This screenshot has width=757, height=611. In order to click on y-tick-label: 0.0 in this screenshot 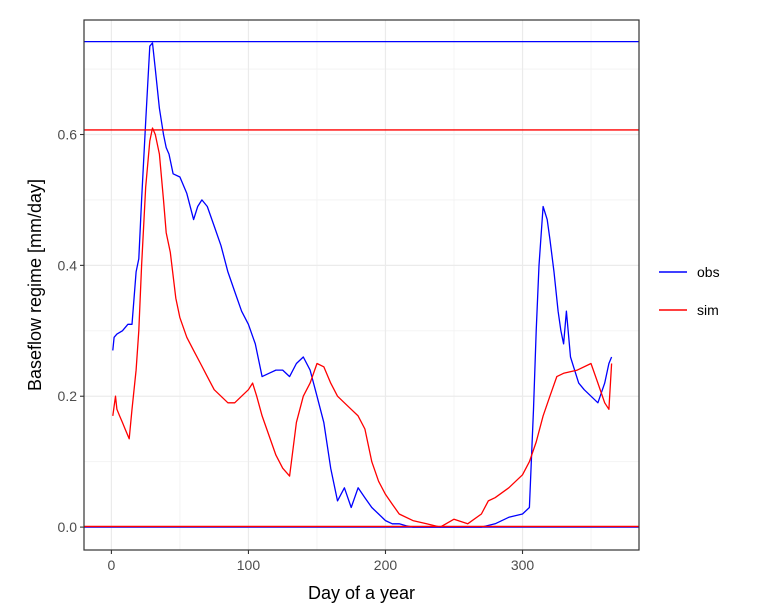, I will do `click(68, 527)`.